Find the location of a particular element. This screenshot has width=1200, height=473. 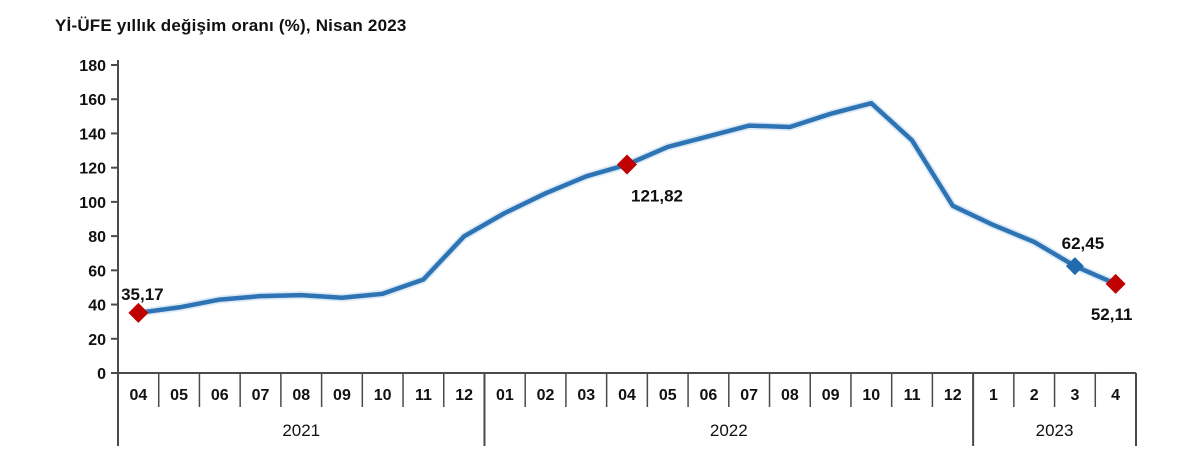

y-tick-label: 80 is located at coordinates (97, 237).